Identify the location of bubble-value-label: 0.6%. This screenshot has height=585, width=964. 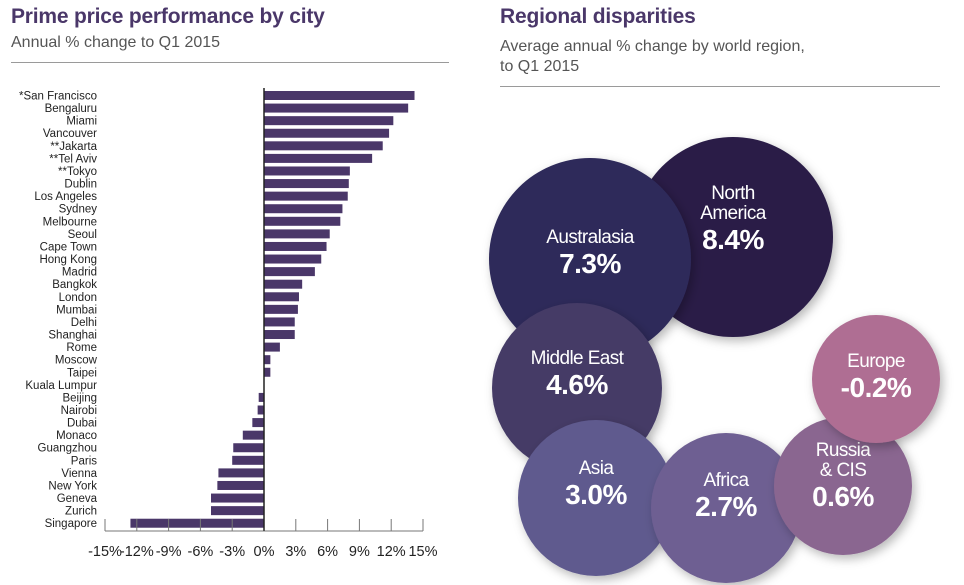
(843, 496).